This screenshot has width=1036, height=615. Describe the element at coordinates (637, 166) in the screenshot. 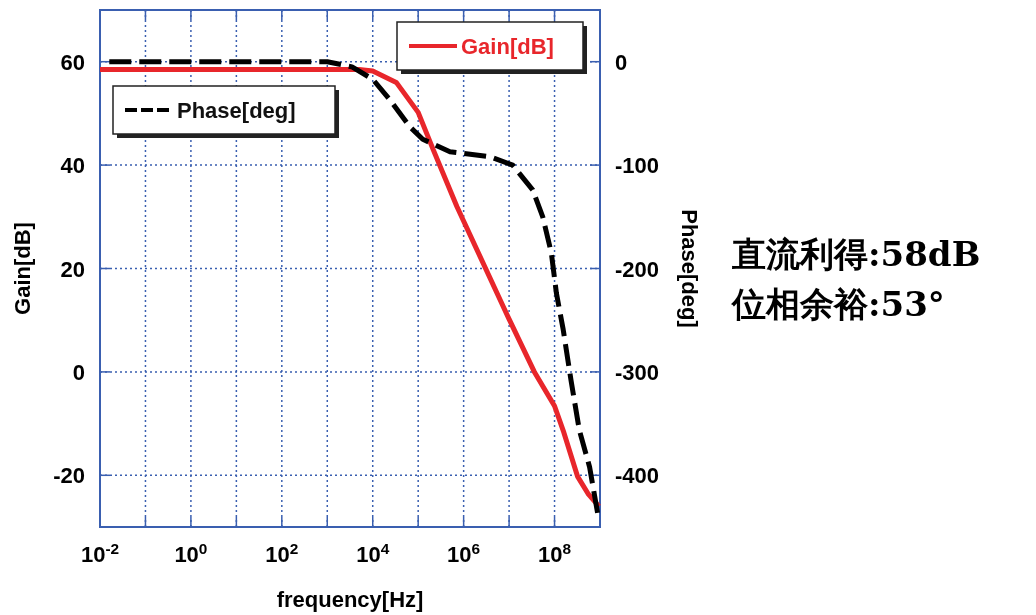

I see `y2-tick-label: -100` at that location.